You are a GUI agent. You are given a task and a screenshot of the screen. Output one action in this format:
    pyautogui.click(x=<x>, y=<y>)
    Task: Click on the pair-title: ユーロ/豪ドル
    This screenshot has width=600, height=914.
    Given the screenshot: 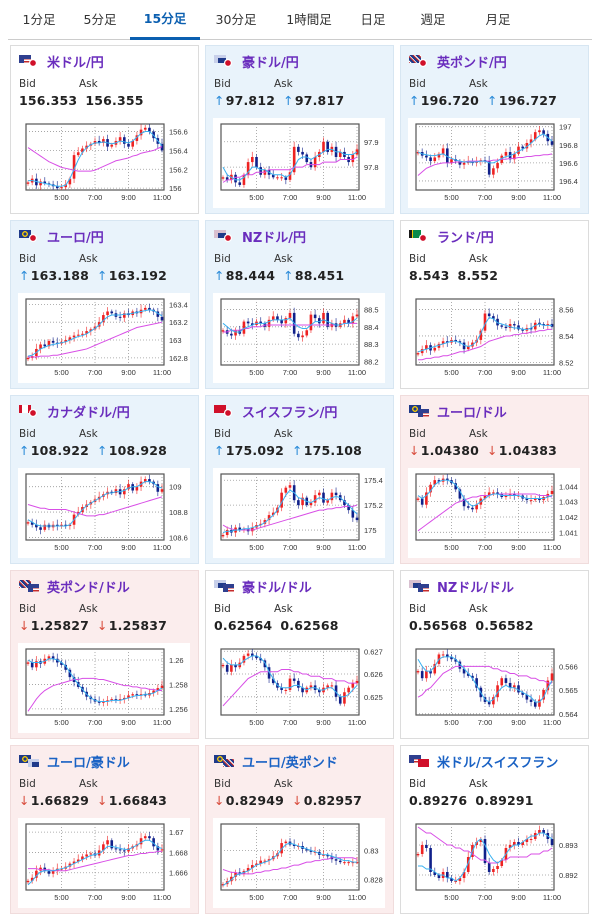 What is the action you would take?
    pyautogui.click(x=88, y=763)
    